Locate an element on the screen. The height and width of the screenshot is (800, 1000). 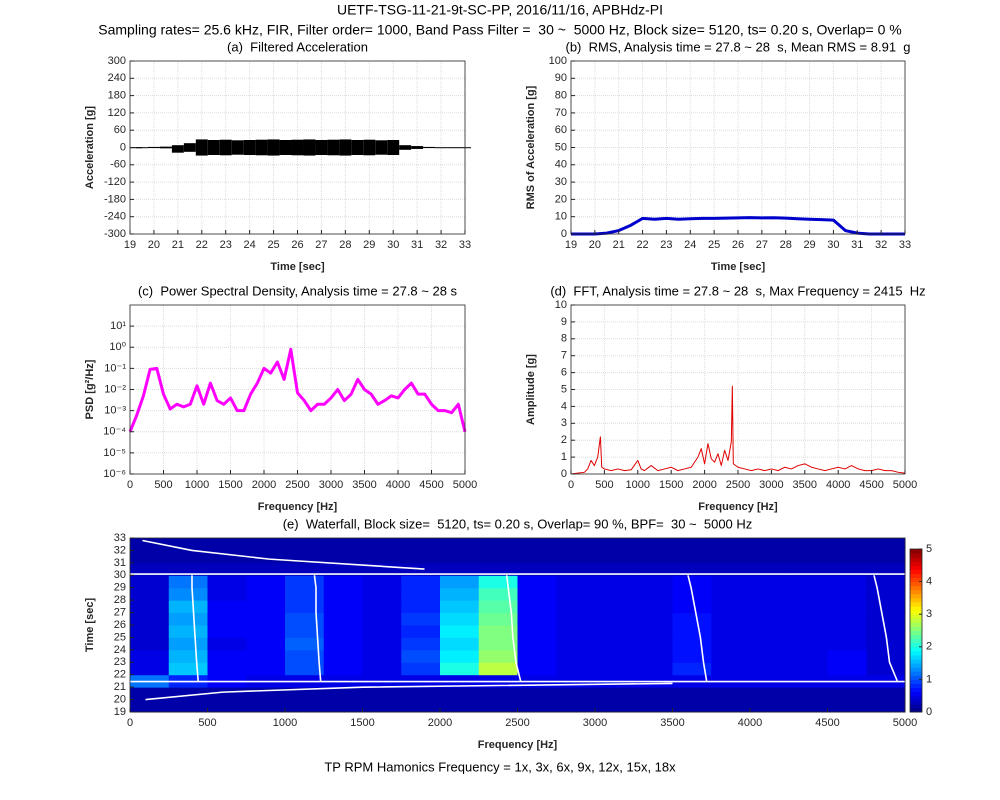
colorbar-tick-label: 3 is located at coordinates (929, 614).